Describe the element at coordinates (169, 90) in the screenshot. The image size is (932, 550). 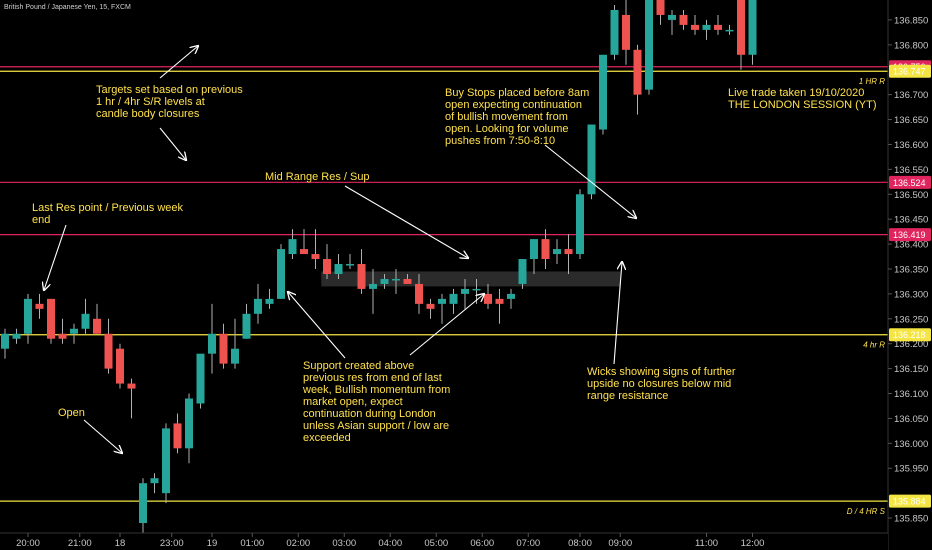
I see `annotation-line: Targets set based on previous` at that location.